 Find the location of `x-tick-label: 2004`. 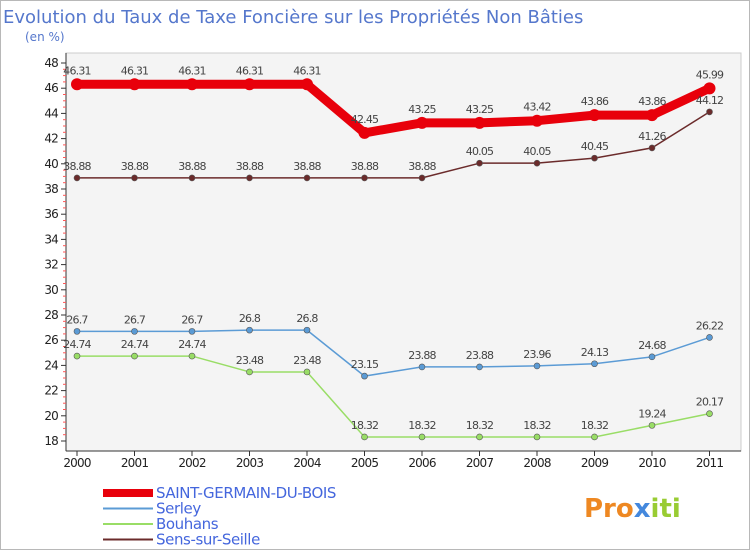

x-tick-label: 2004 is located at coordinates (307, 463).